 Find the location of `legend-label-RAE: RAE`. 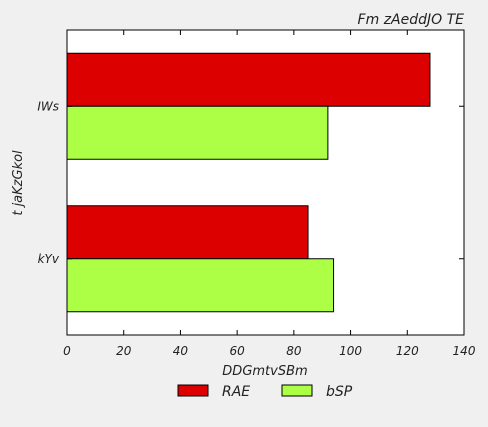

legend-label-RAE: RAE is located at coordinates (236, 392).